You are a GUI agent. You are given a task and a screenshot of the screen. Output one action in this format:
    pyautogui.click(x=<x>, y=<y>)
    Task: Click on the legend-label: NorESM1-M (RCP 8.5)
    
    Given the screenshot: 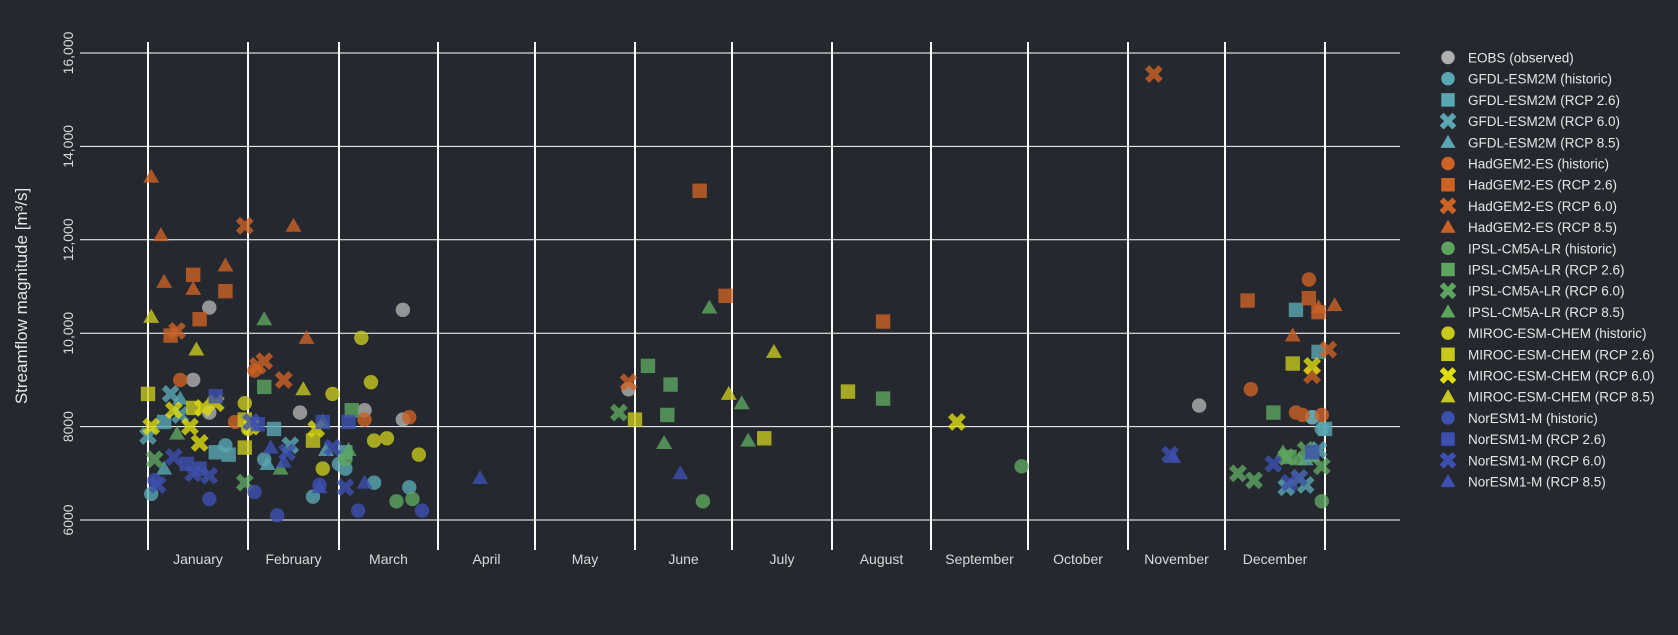 What is the action you would take?
    pyautogui.click(x=1537, y=482)
    